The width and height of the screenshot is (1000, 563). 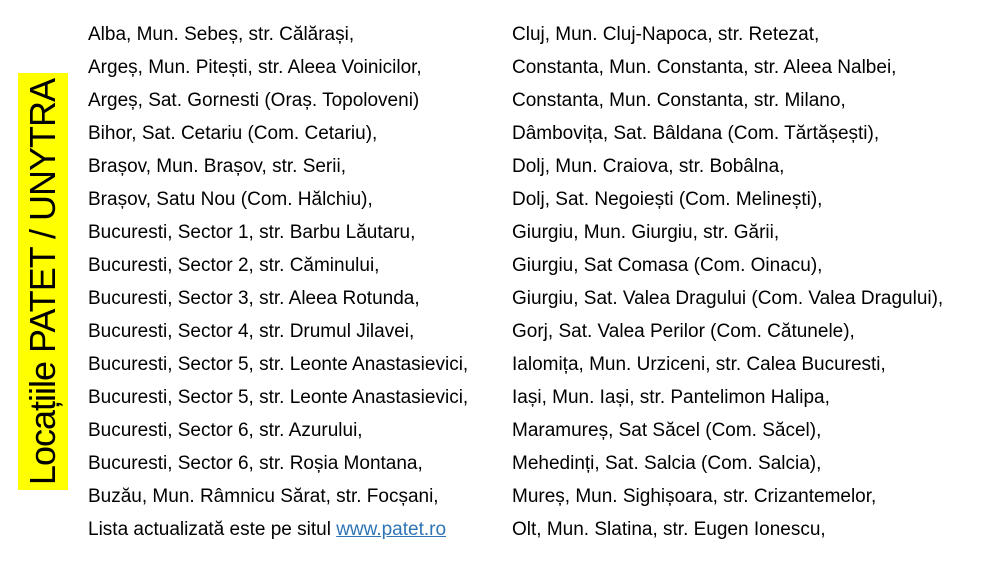 I want to click on list-item: Brașov, Satu Nou (Com. Hălchiu),, so click(x=230, y=199).